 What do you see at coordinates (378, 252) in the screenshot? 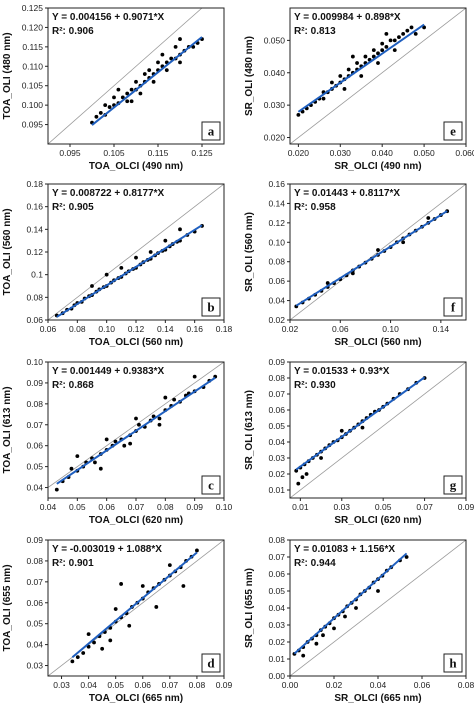
I see `plot-frame` at bounding box center [378, 252].